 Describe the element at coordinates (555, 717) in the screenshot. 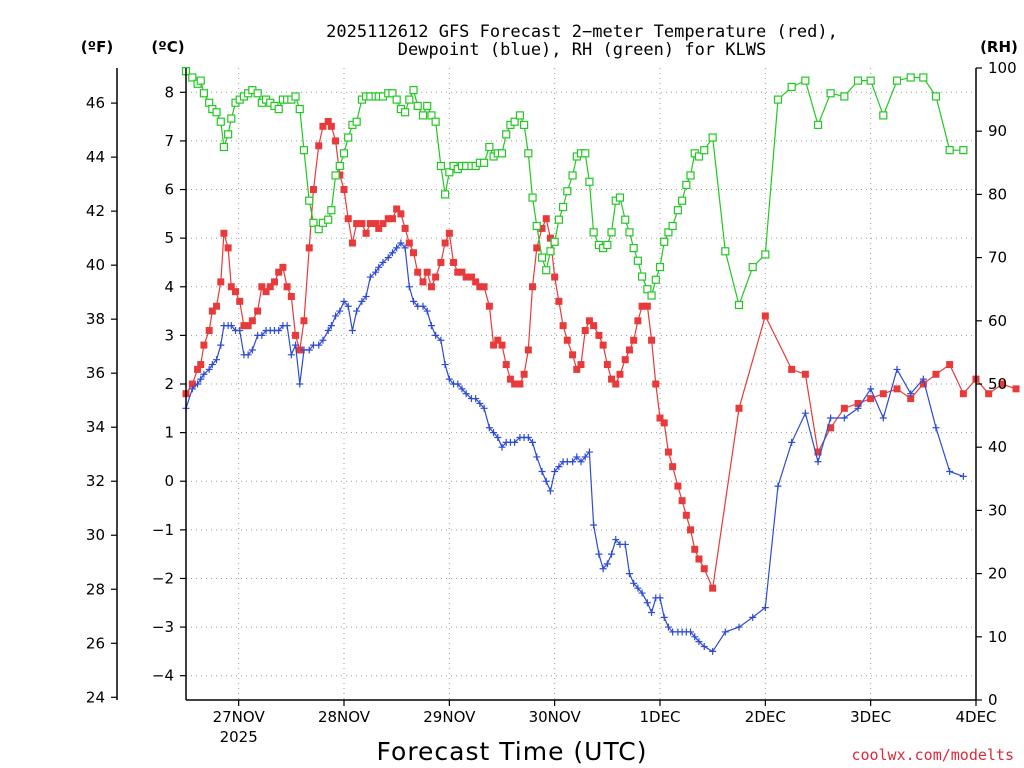

I see `x-tick-label: 30NOV` at that location.